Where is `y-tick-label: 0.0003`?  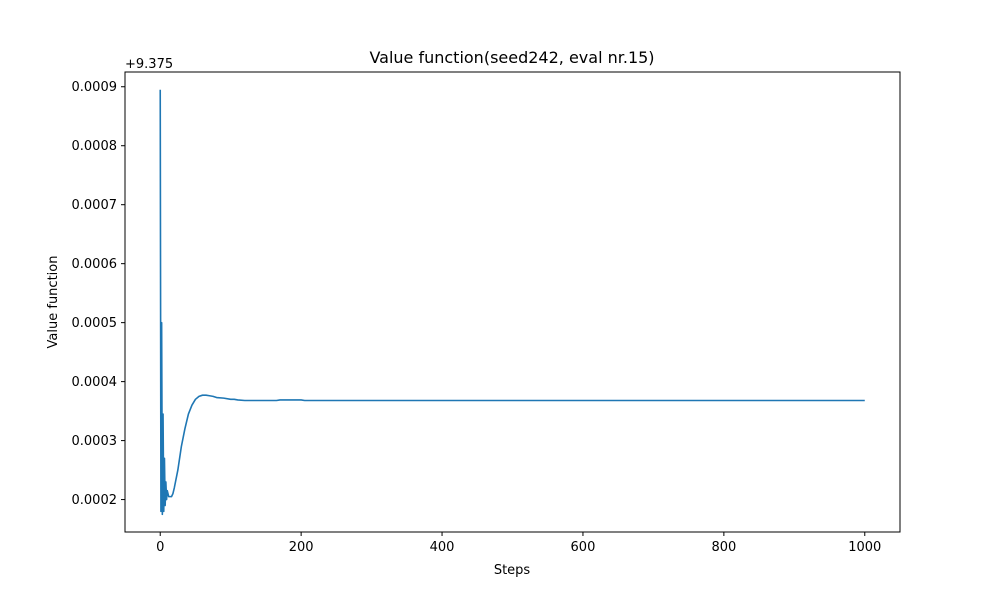
y-tick-label: 0.0003 is located at coordinates (95, 441).